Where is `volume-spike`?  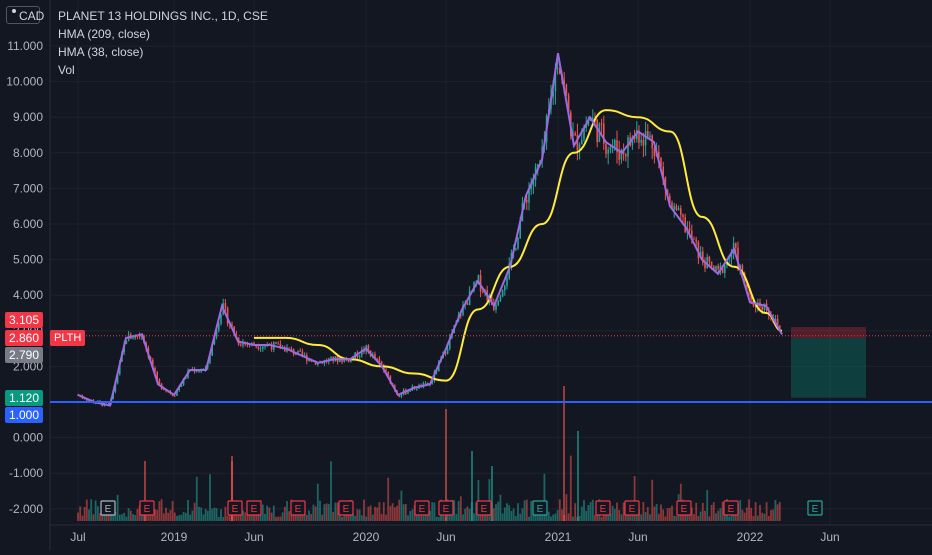 volume-spike is located at coordinates (446, 465).